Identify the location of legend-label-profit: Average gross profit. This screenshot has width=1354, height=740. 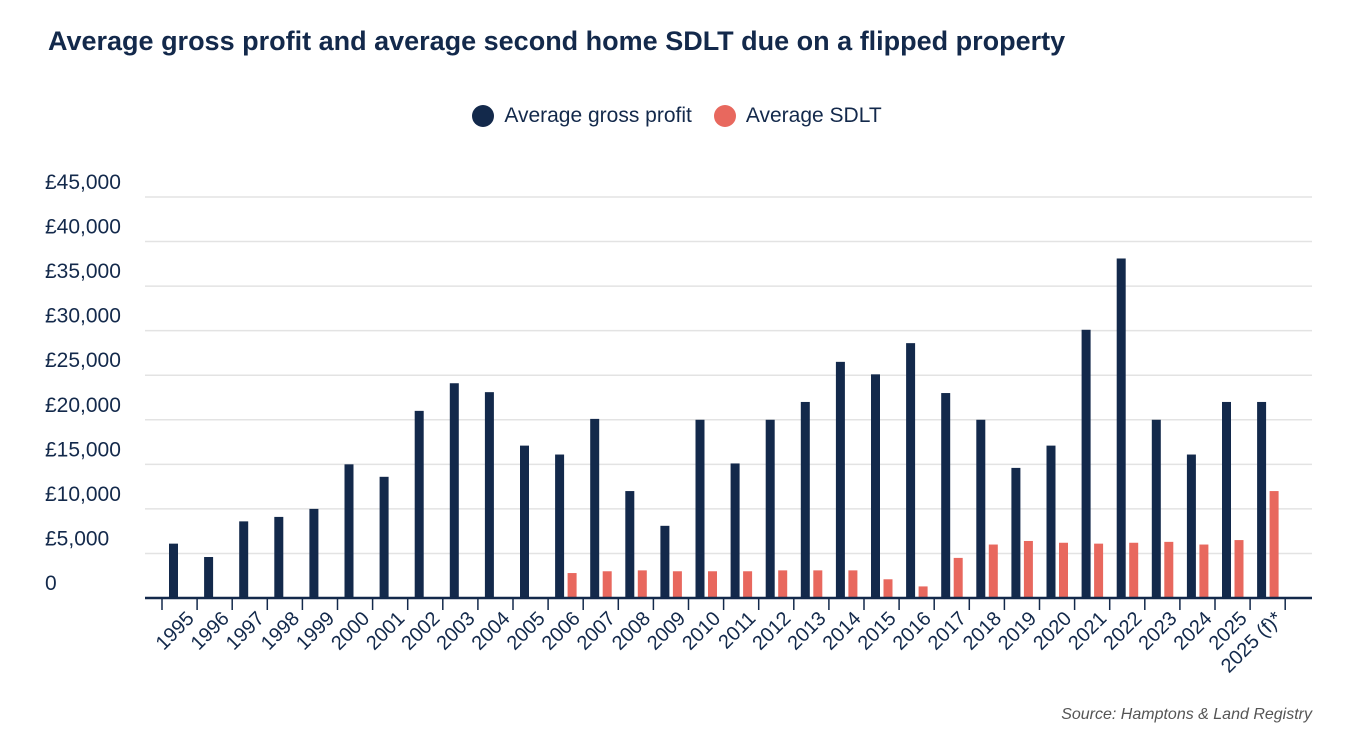
(598, 115).